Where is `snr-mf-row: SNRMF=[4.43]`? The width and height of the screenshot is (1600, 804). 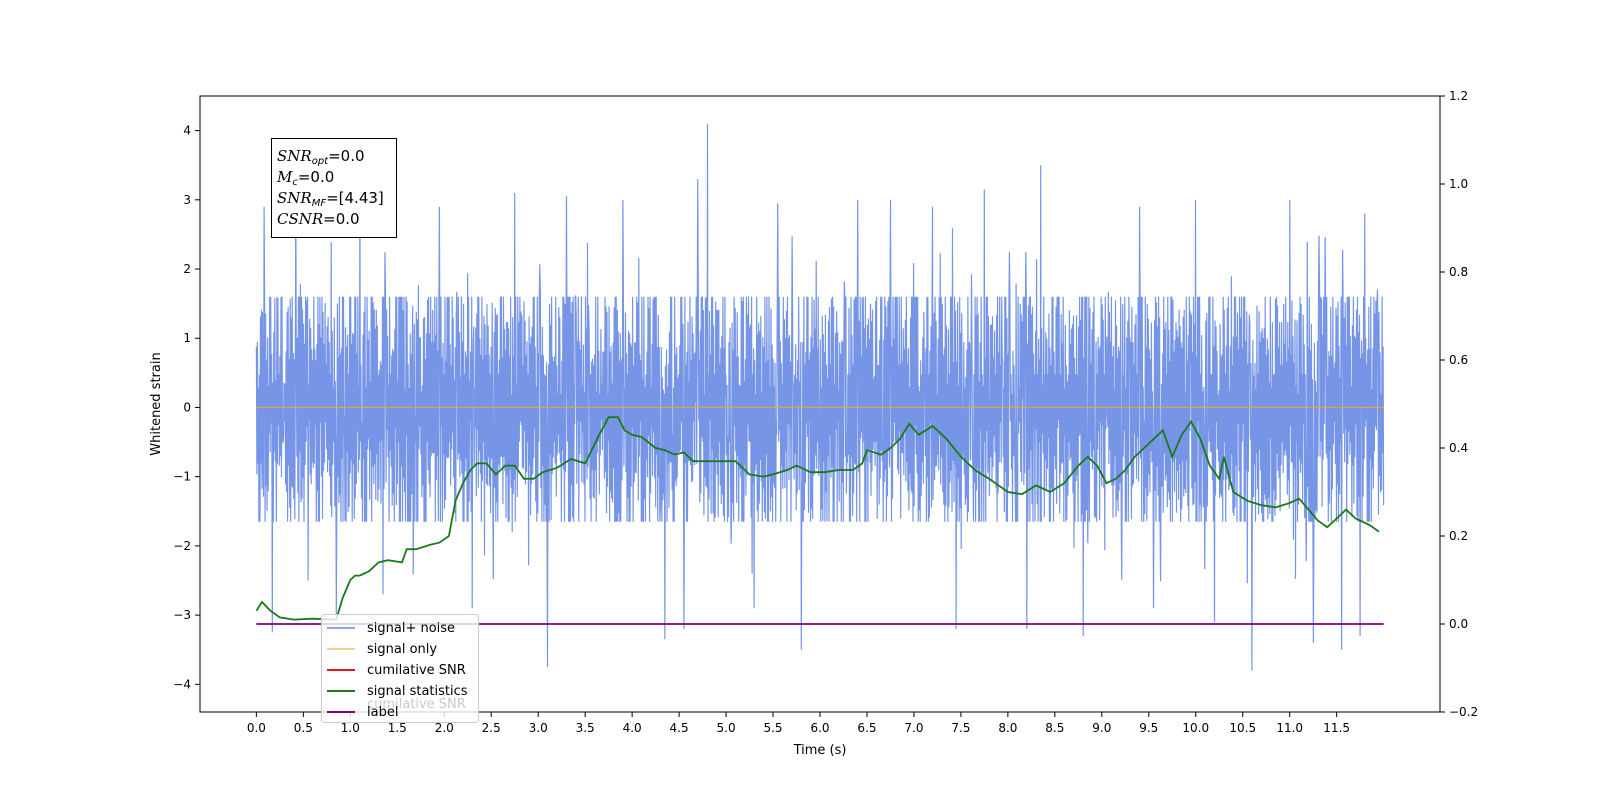 snr-mf-row: SNRMF=[4.43] is located at coordinates (330, 199).